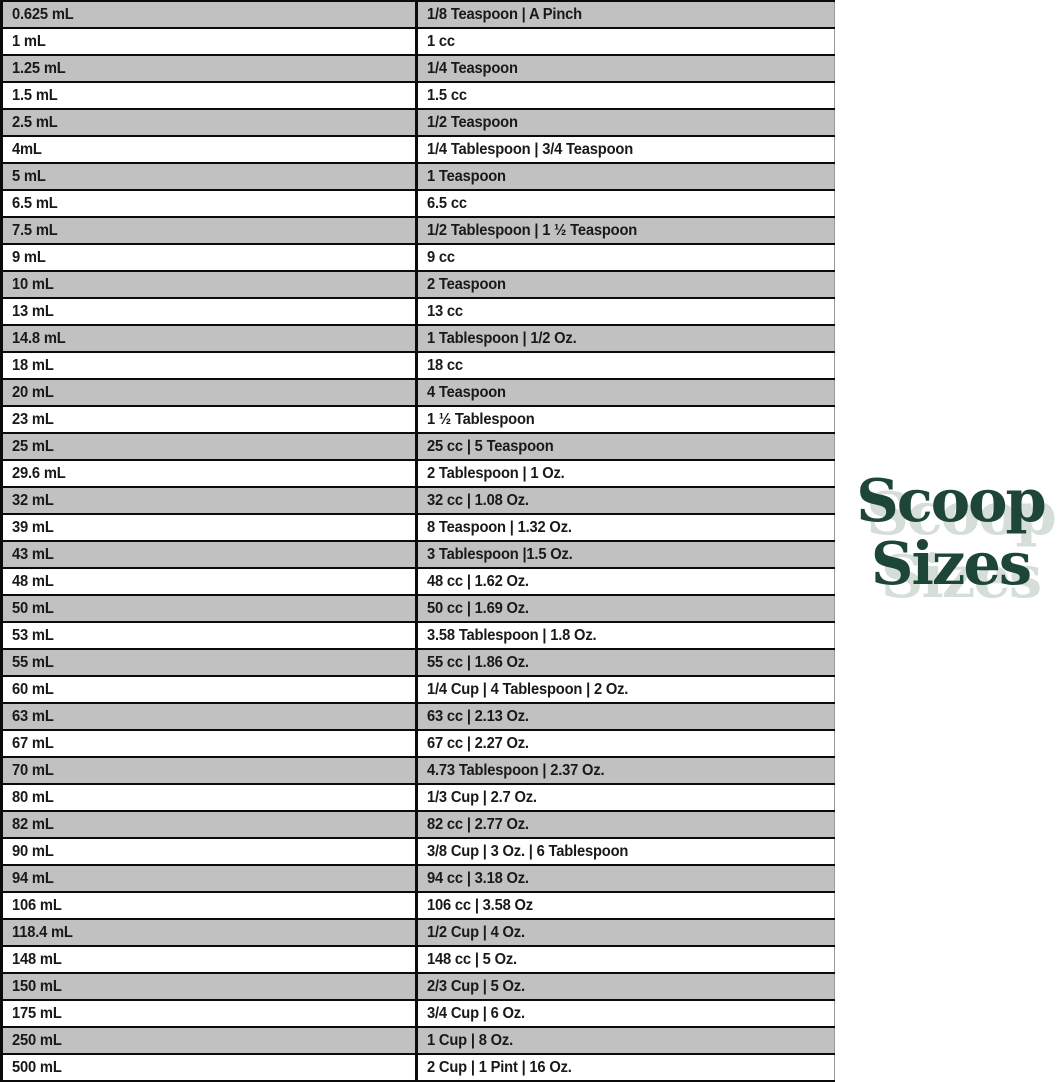  I want to click on ml-value: 10 mL, so click(33, 284).